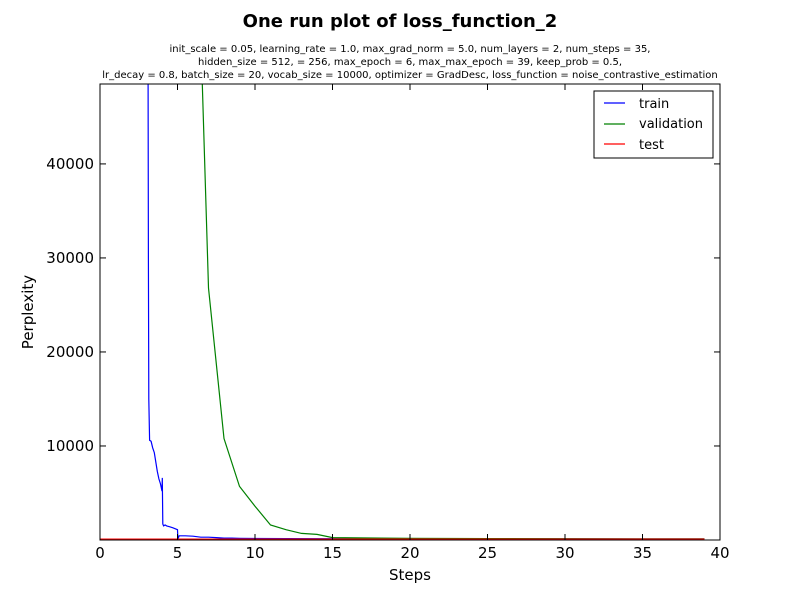 The height and width of the screenshot is (600, 800). I want to click on x-tick-label-1: 5, so click(178, 553).